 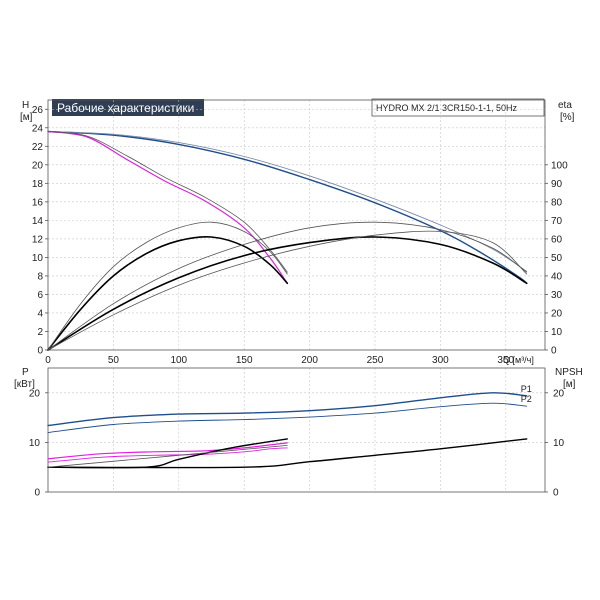 What do you see at coordinates (526, 389) in the screenshot?
I see `series-label-p1: P1` at bounding box center [526, 389].